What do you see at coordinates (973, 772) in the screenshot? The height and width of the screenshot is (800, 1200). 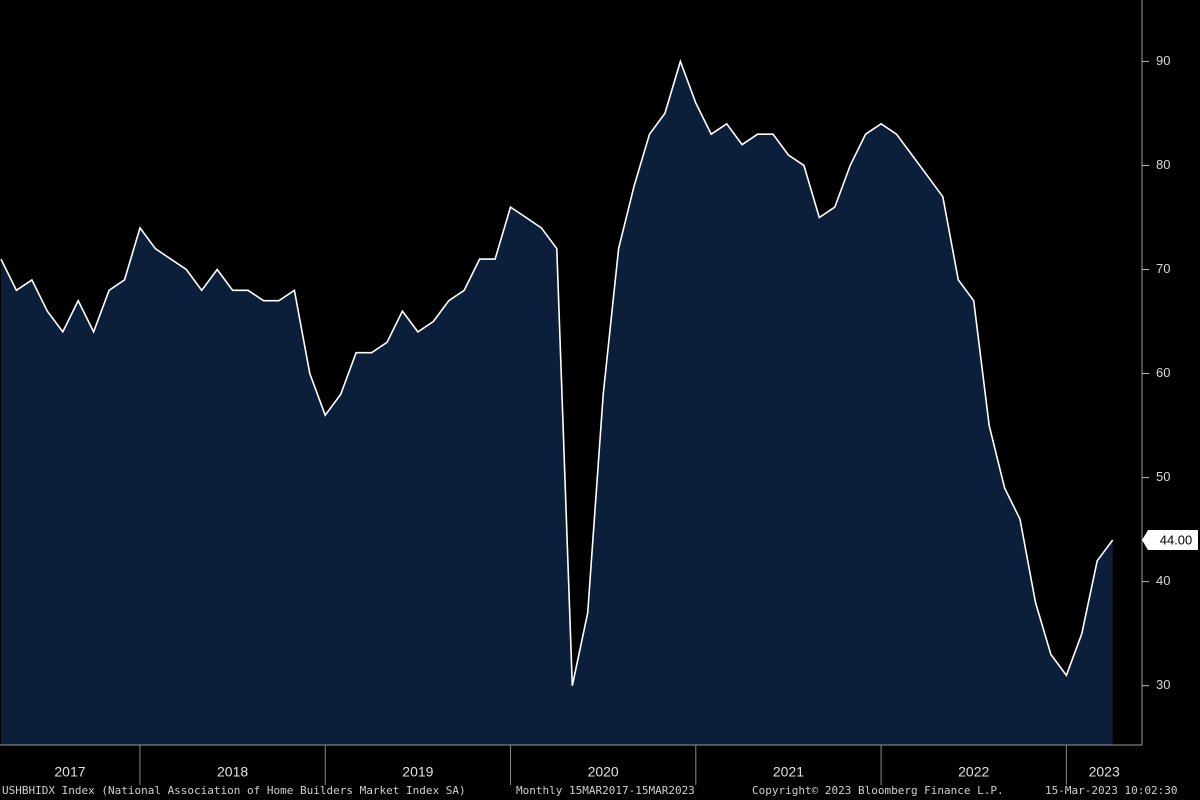 I see `x-tick-label: 2022` at bounding box center [973, 772].